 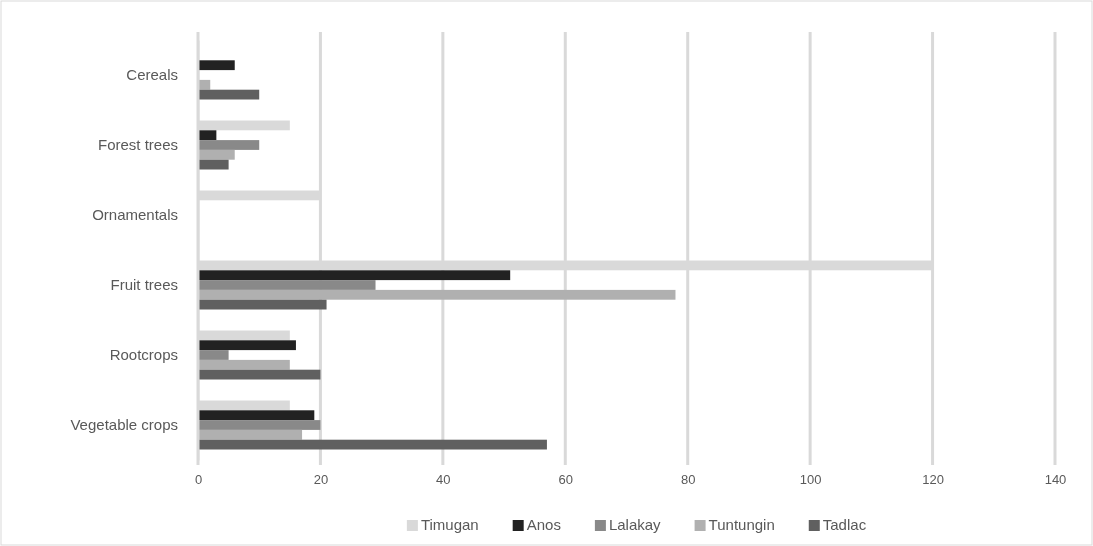 I want to click on x-tick-label: 60, so click(x=566, y=480).